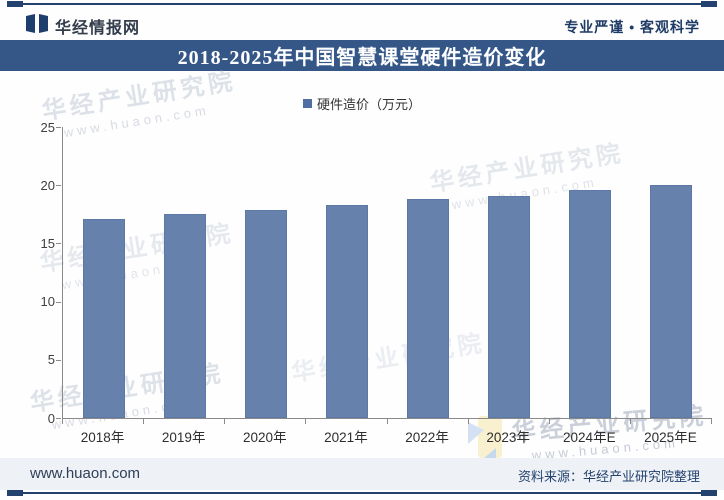 This screenshot has height=500, width=724. What do you see at coordinates (85, 473) in the screenshot?
I see `footer-site-url: www.huaon.com` at bounding box center [85, 473].